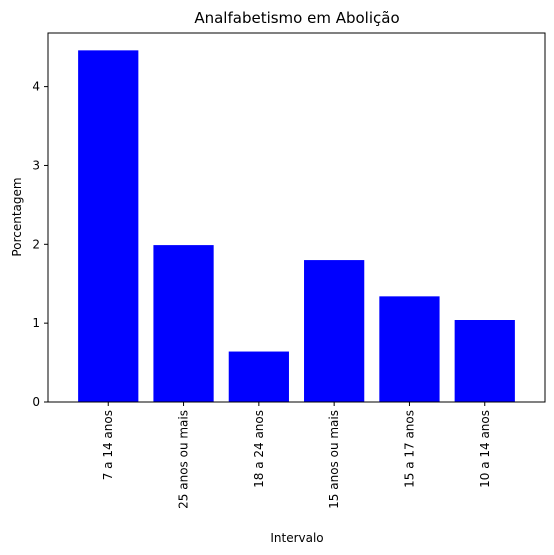 The height and width of the screenshot is (555, 554). What do you see at coordinates (36, 402) in the screenshot?
I see `y-tick-label-0: 0` at bounding box center [36, 402].